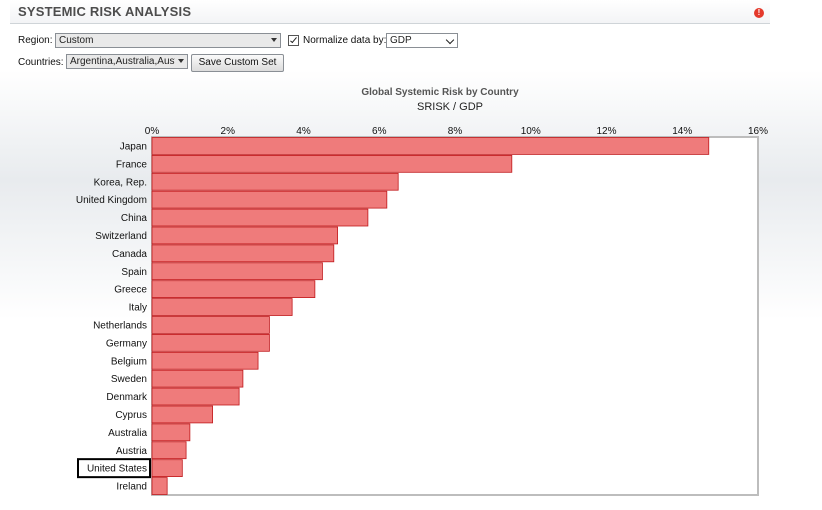 This screenshot has height=510, width=822. What do you see at coordinates (455, 131) in the screenshot?
I see `x-tick-label: 8%` at bounding box center [455, 131].